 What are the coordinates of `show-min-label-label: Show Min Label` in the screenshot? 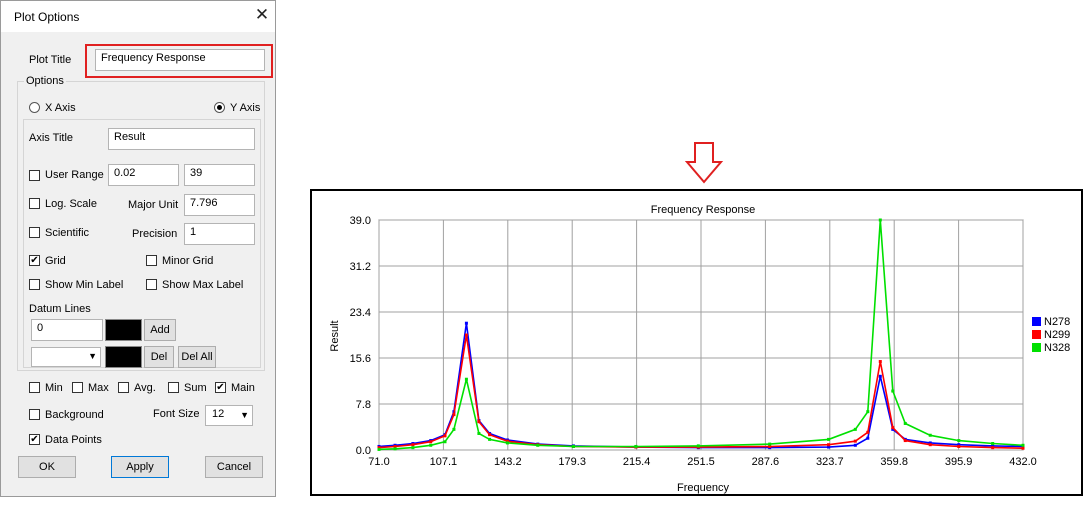 It's located at (84, 285).